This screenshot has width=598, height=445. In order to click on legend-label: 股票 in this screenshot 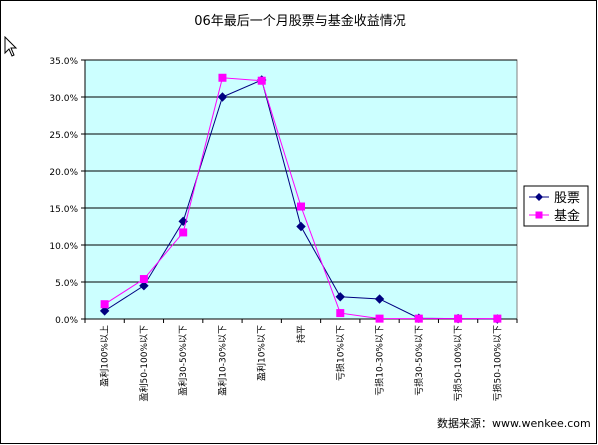, I will do `click(567, 198)`.